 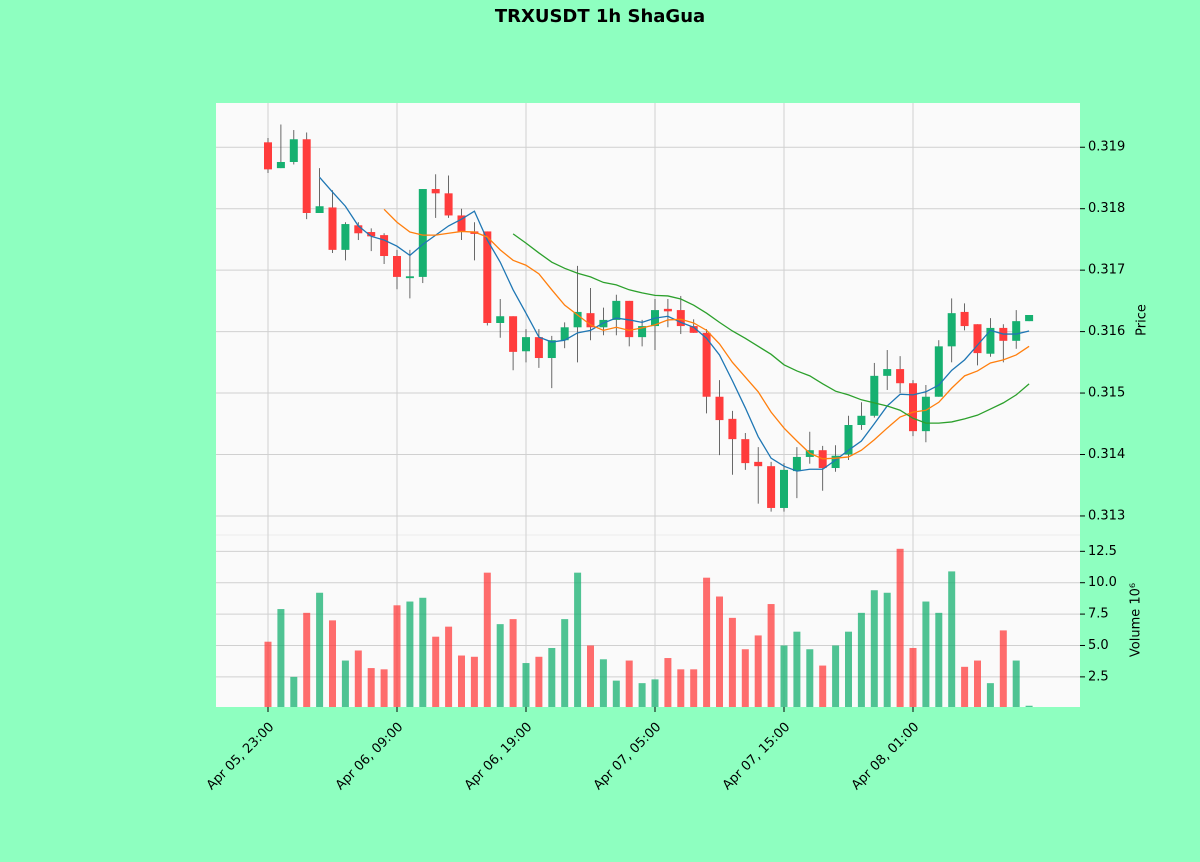 What do you see at coordinates (885, 756) in the screenshot?
I see `x-tick-label: Apr 08, 01:00` at bounding box center [885, 756].